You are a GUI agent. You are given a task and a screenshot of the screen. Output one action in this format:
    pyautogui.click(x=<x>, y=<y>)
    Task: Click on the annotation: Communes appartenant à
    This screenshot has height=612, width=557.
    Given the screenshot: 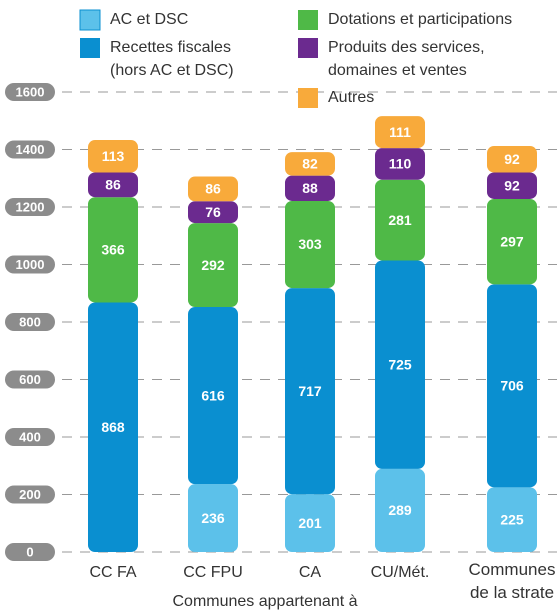 What is the action you would take?
    pyautogui.click(x=265, y=601)
    